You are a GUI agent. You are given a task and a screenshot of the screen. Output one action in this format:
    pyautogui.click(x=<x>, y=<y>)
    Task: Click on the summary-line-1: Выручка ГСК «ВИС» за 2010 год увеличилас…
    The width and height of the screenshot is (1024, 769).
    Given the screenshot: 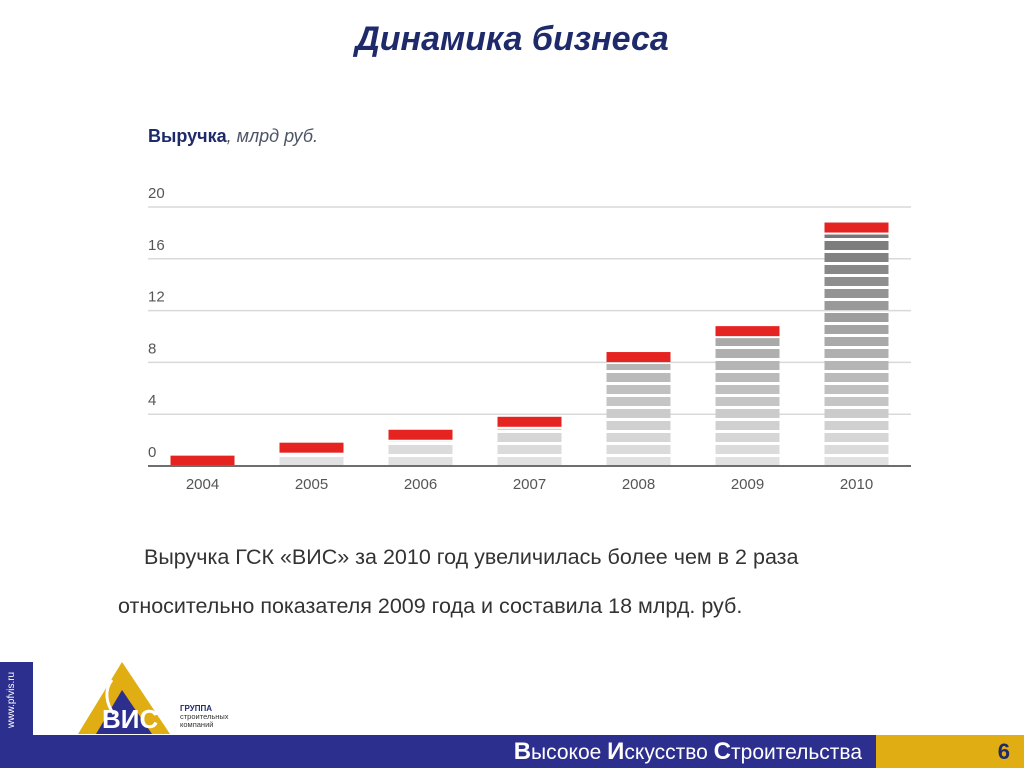 What is the action you would take?
    pyautogui.click(x=528, y=557)
    